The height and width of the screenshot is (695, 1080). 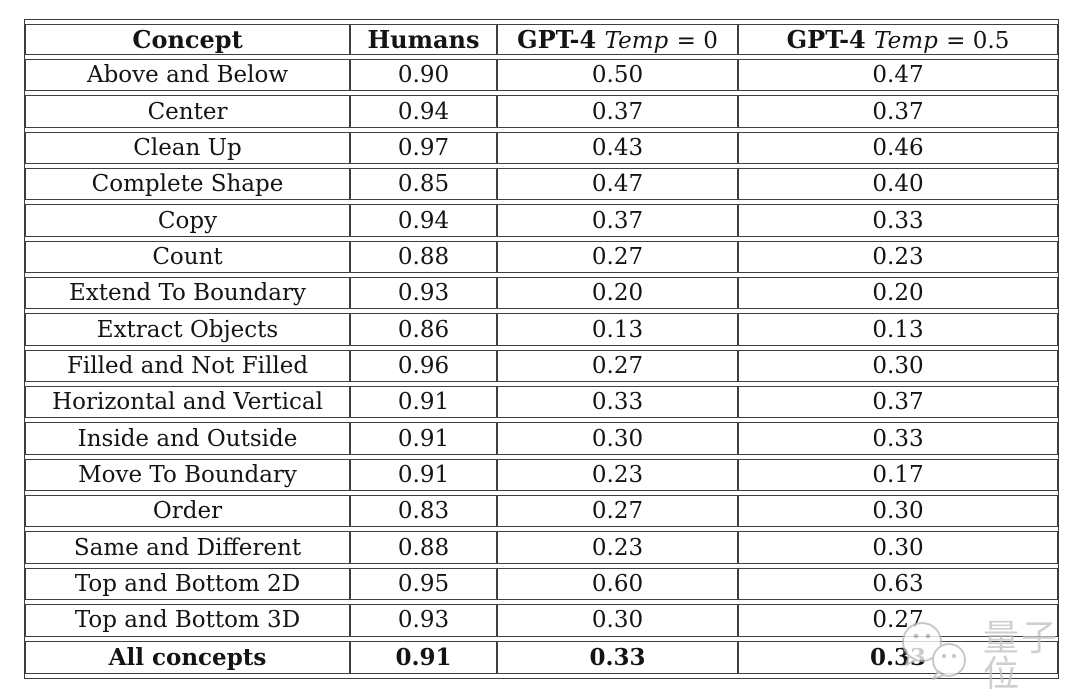 I want to click on gpt4-t05-cell: 0.23, so click(x=898, y=257).